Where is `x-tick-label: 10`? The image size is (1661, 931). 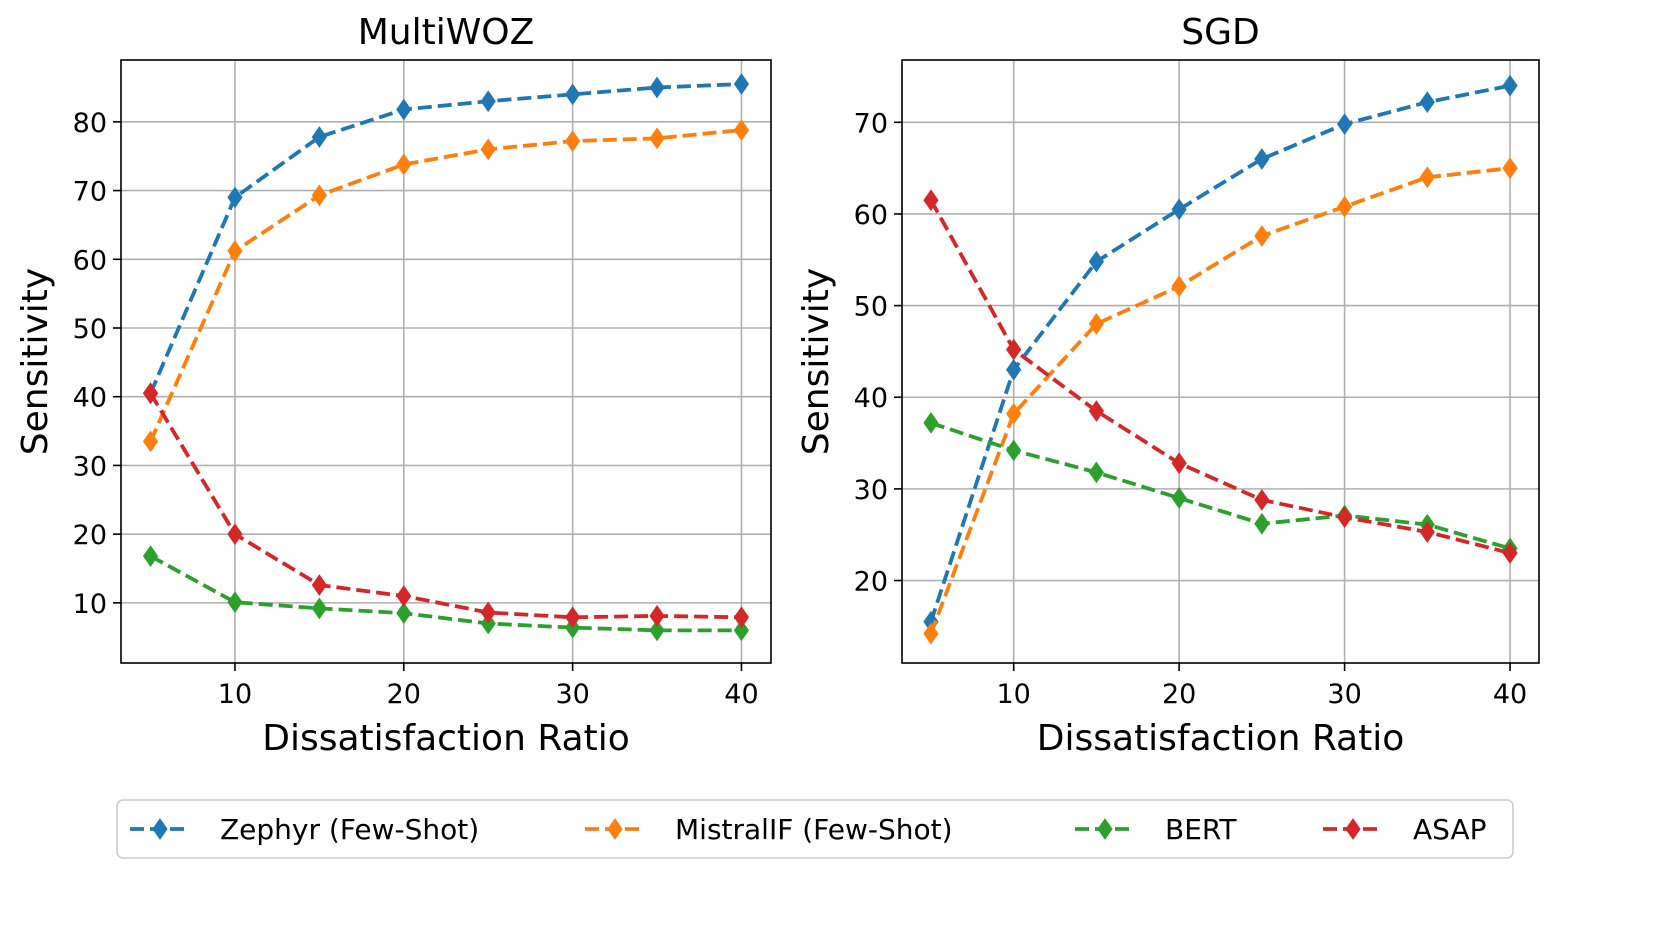
x-tick-label: 10 is located at coordinates (235, 694).